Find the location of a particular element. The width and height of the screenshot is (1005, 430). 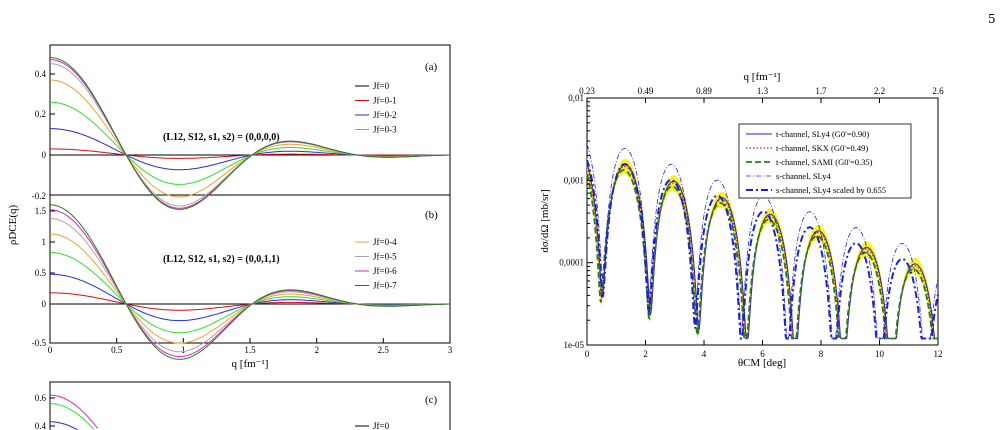

right-xtick: 12 is located at coordinates (938, 354).